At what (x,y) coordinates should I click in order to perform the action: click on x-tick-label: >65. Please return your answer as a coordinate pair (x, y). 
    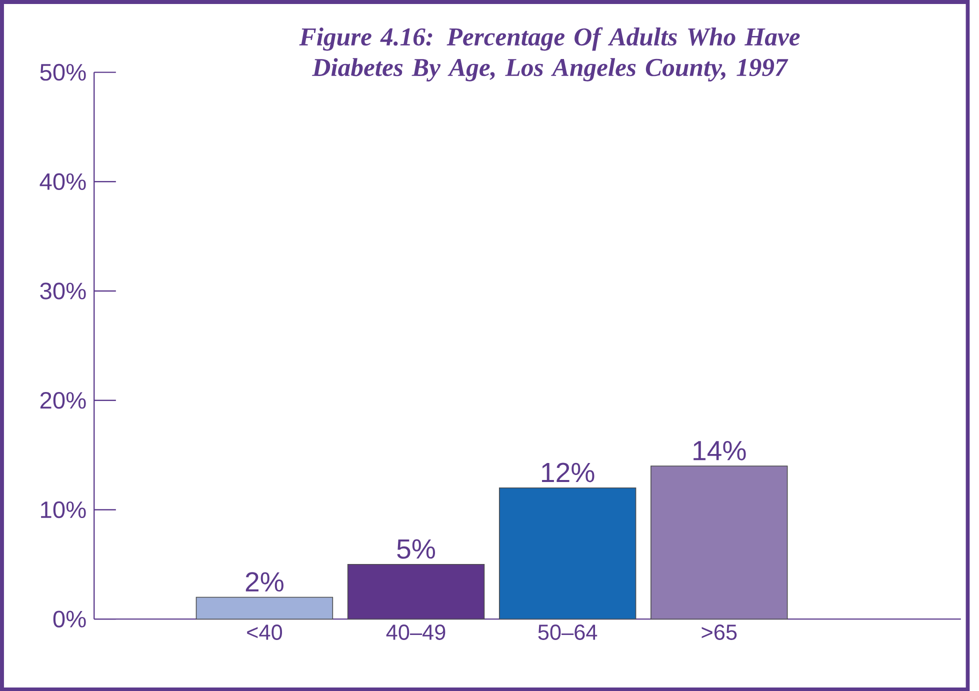
    Looking at the image, I should click on (719, 632).